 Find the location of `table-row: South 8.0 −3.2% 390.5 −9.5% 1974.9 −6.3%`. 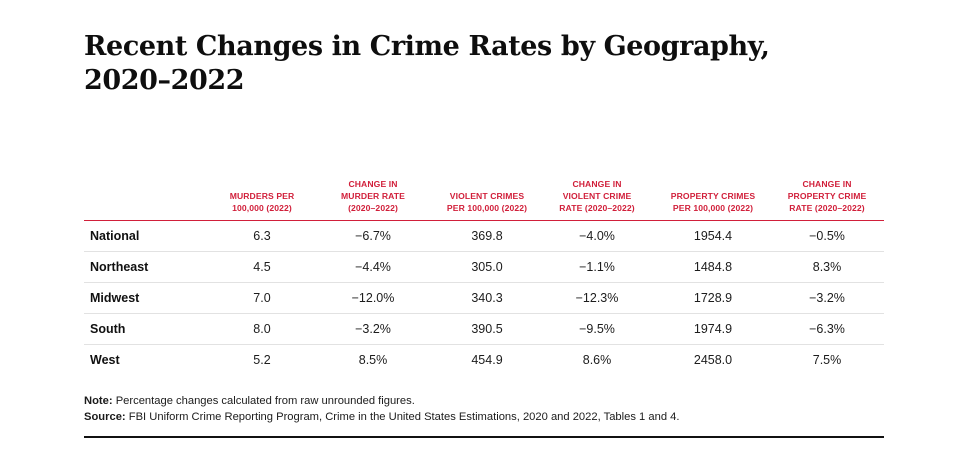

table-row: South 8.0 −3.2% 390.5 −9.5% 1974.9 −6.3% is located at coordinates (484, 329).